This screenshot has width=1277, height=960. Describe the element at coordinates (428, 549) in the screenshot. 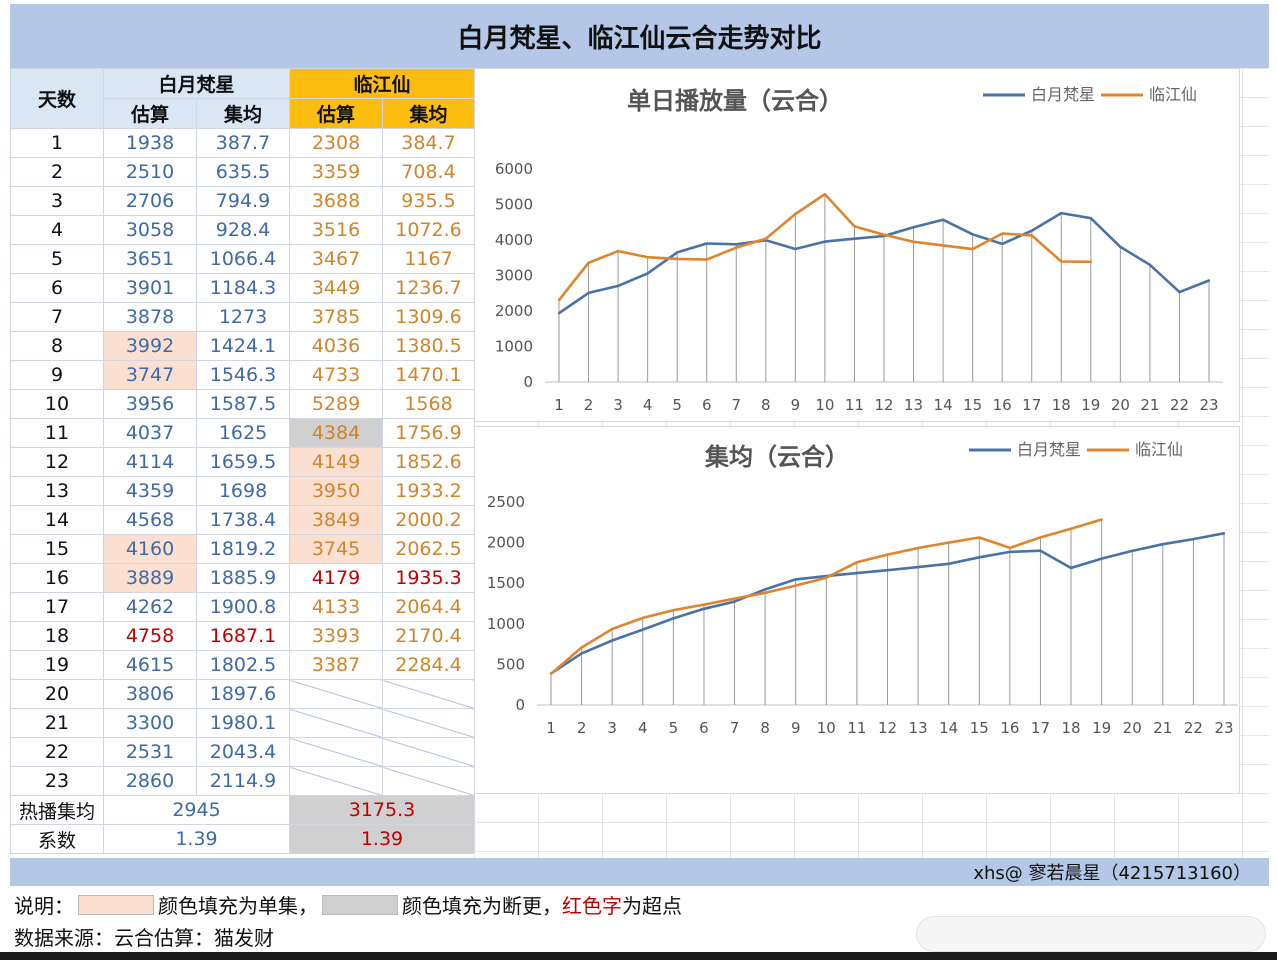

I see `b-avg-cell: 2062.5` at that location.